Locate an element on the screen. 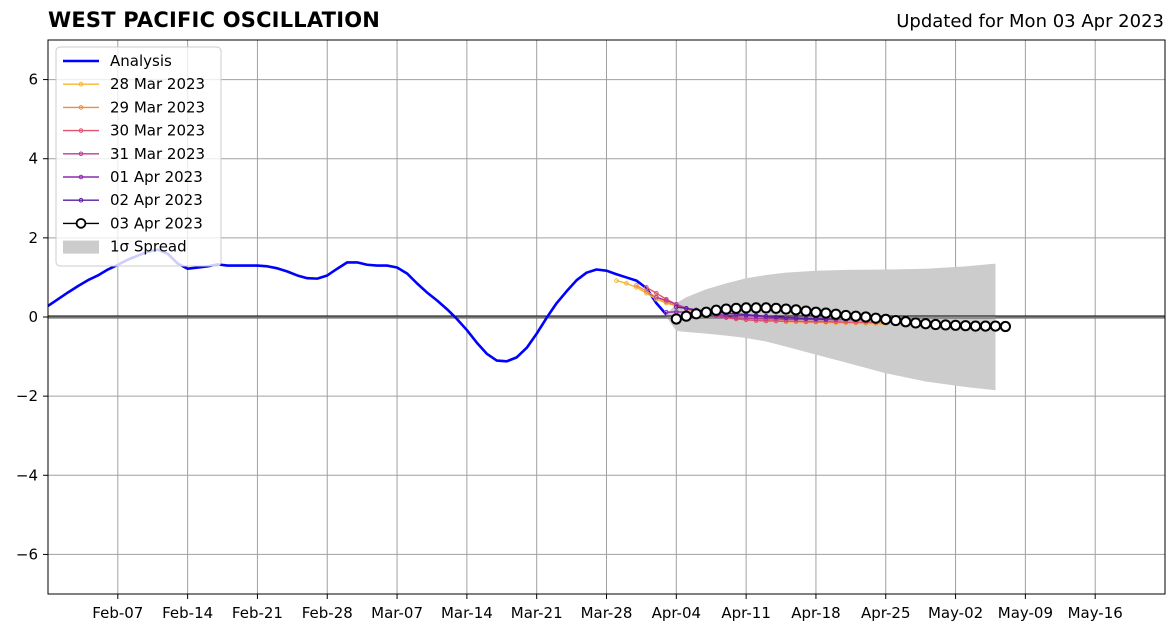  legend-item: 02 Apr 2023 is located at coordinates (133, 200).